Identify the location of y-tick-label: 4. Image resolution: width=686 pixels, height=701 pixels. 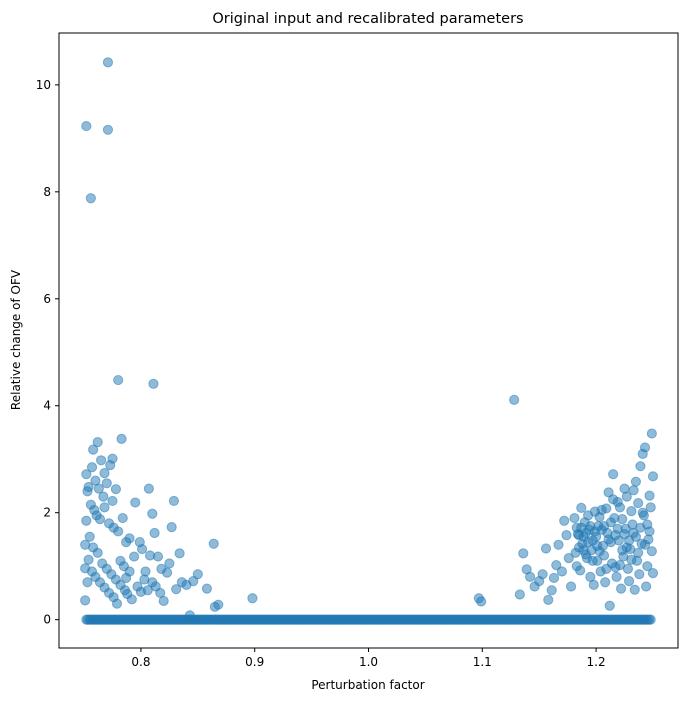
(47, 406).